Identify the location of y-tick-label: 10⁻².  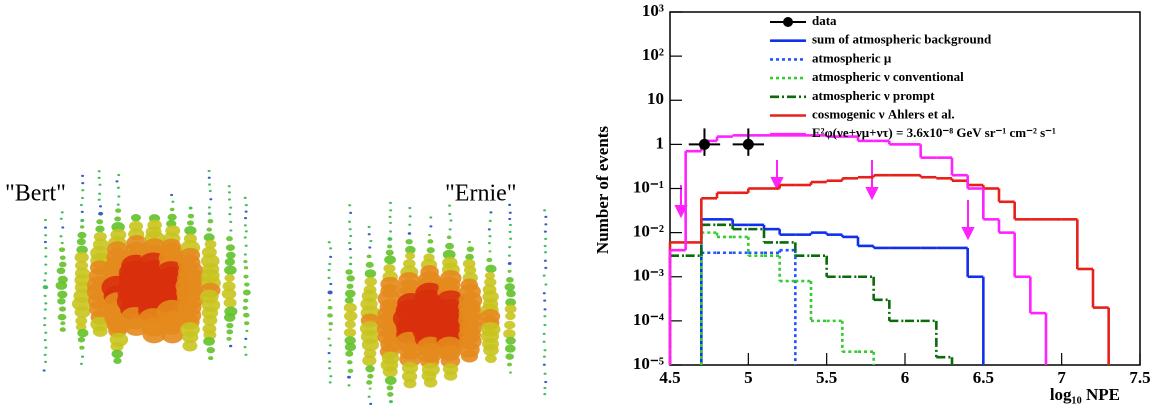
(648, 231).